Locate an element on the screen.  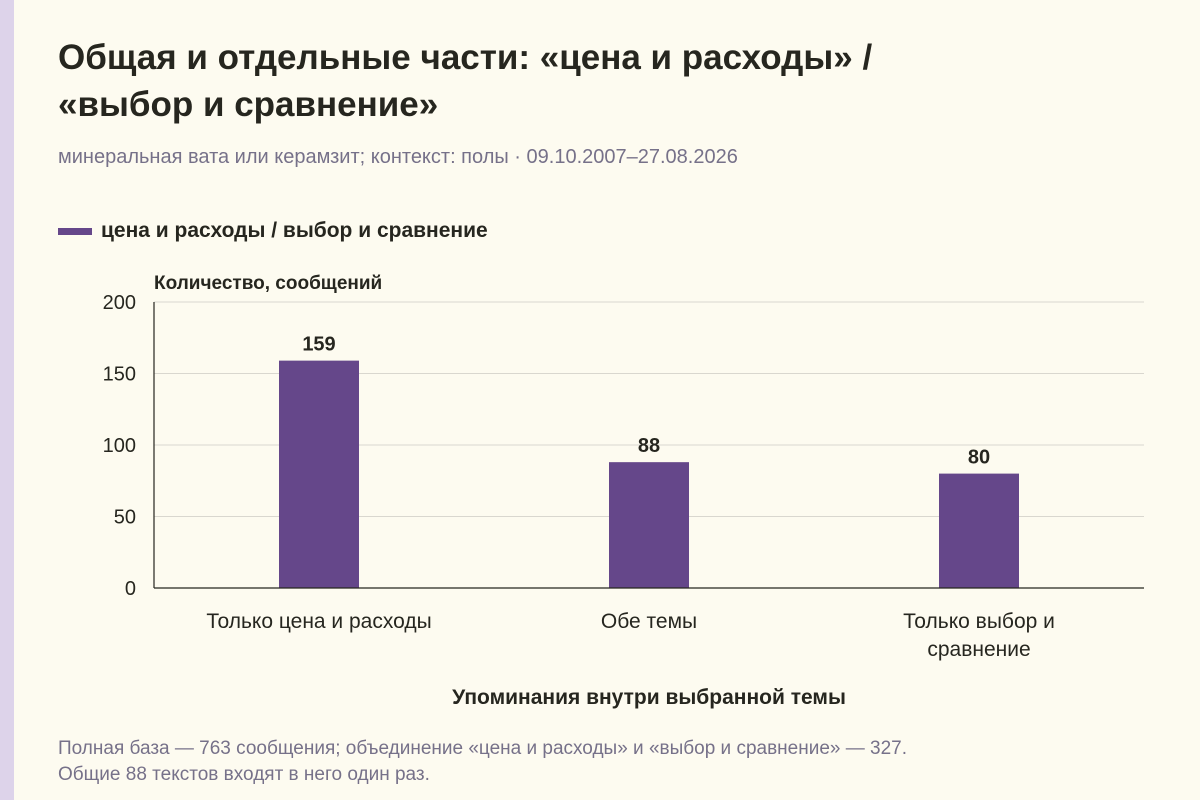
data-label: 80 is located at coordinates (979, 458).